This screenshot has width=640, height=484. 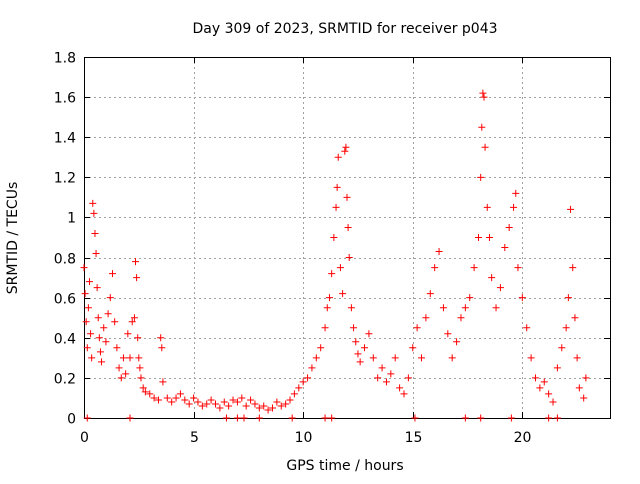 What do you see at coordinates (523, 438) in the screenshot?
I see `x-tick-label: 20` at bounding box center [523, 438].